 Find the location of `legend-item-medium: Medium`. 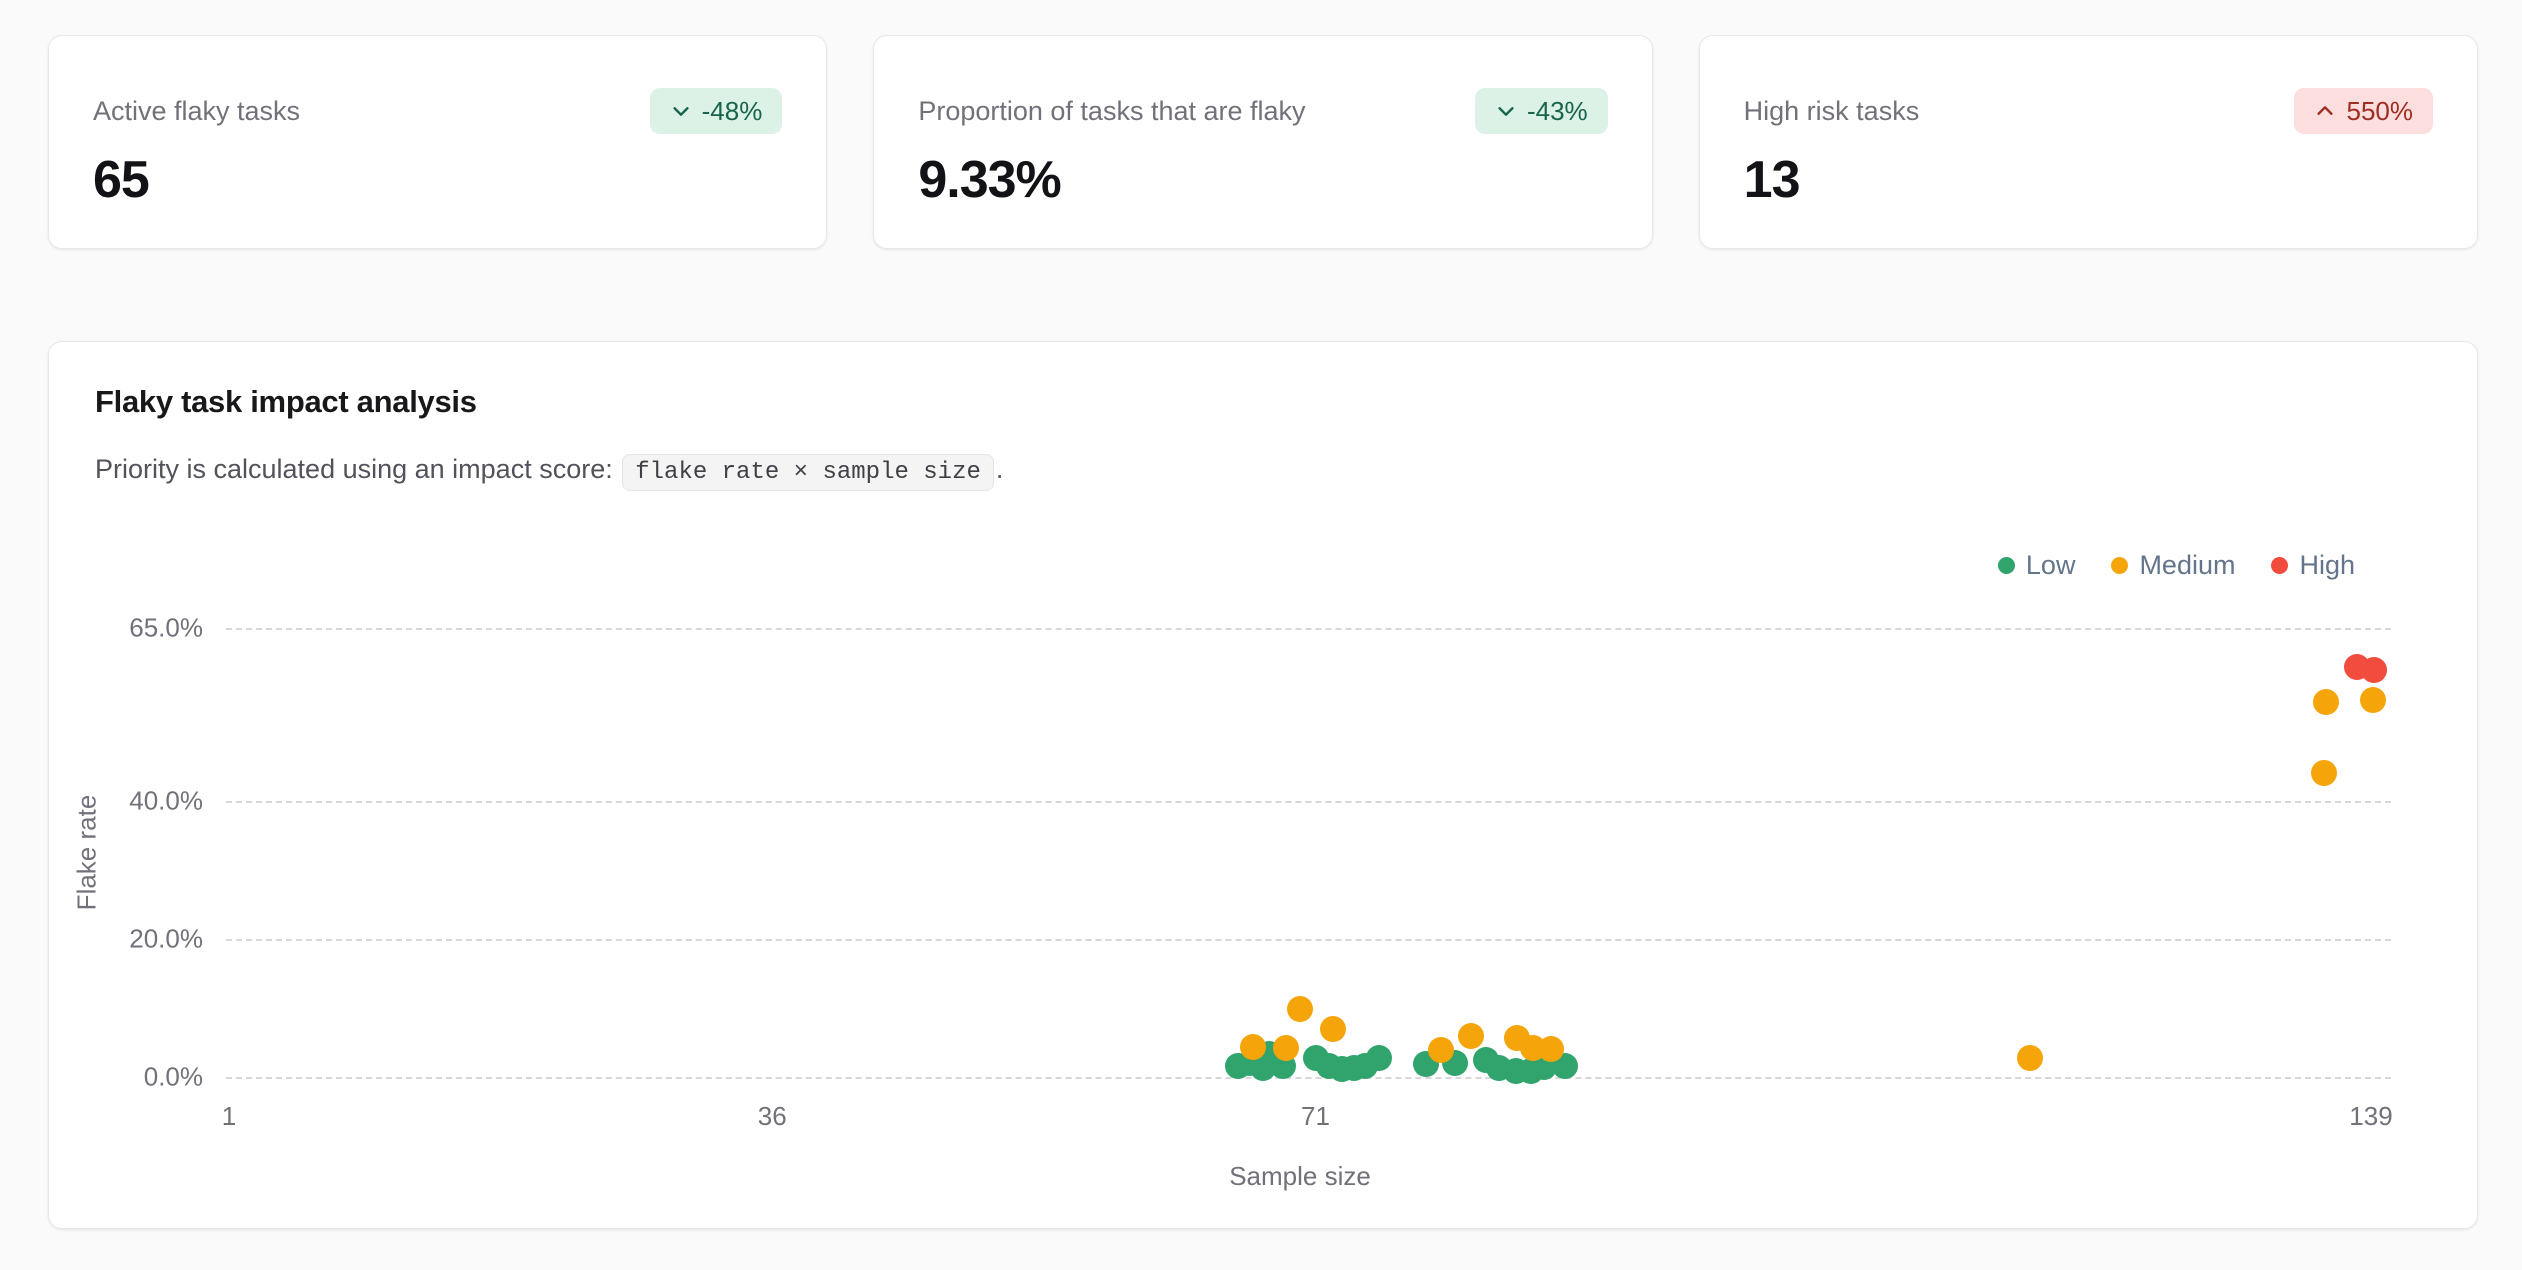

legend-item-medium: Medium is located at coordinates (2173, 565).